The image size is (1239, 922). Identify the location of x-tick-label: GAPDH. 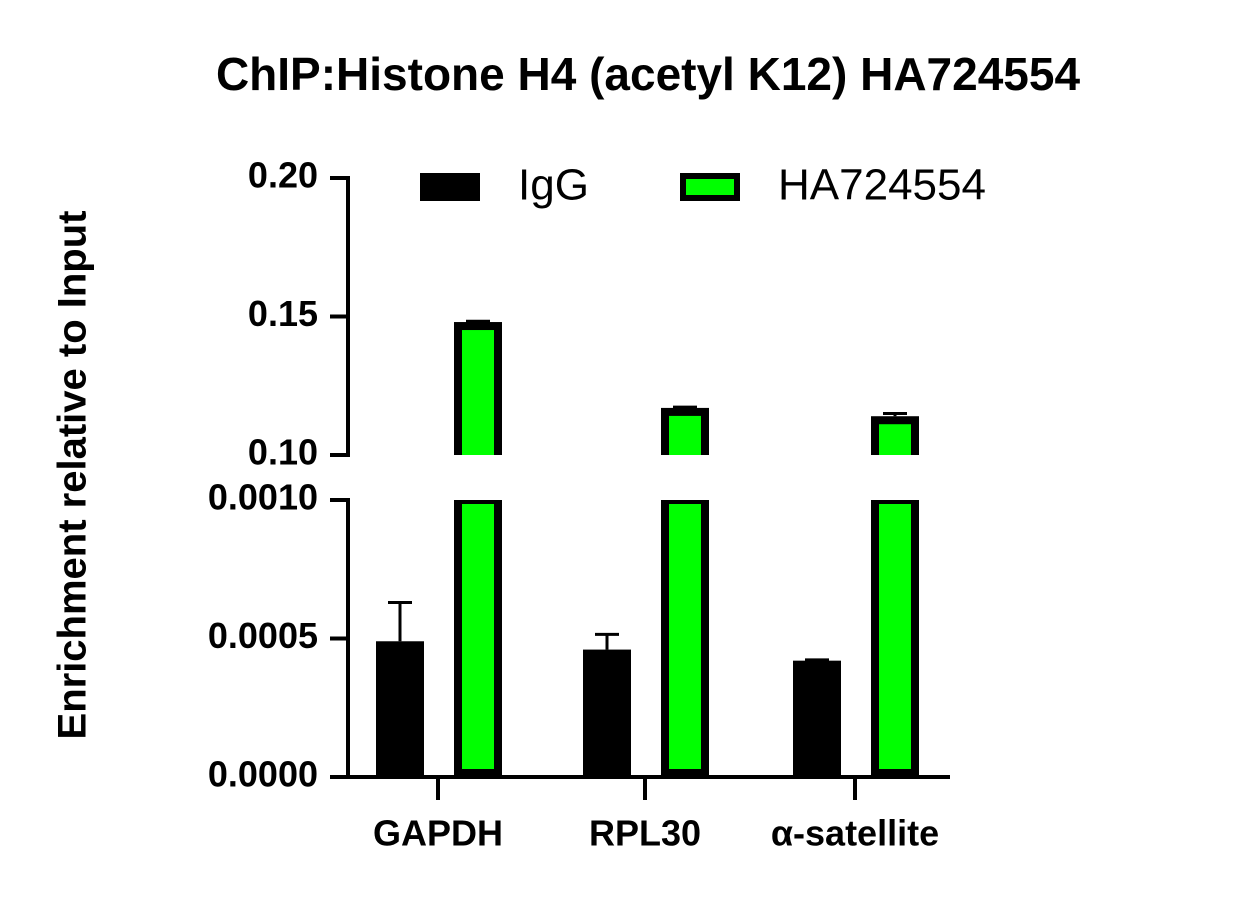
(438, 833).